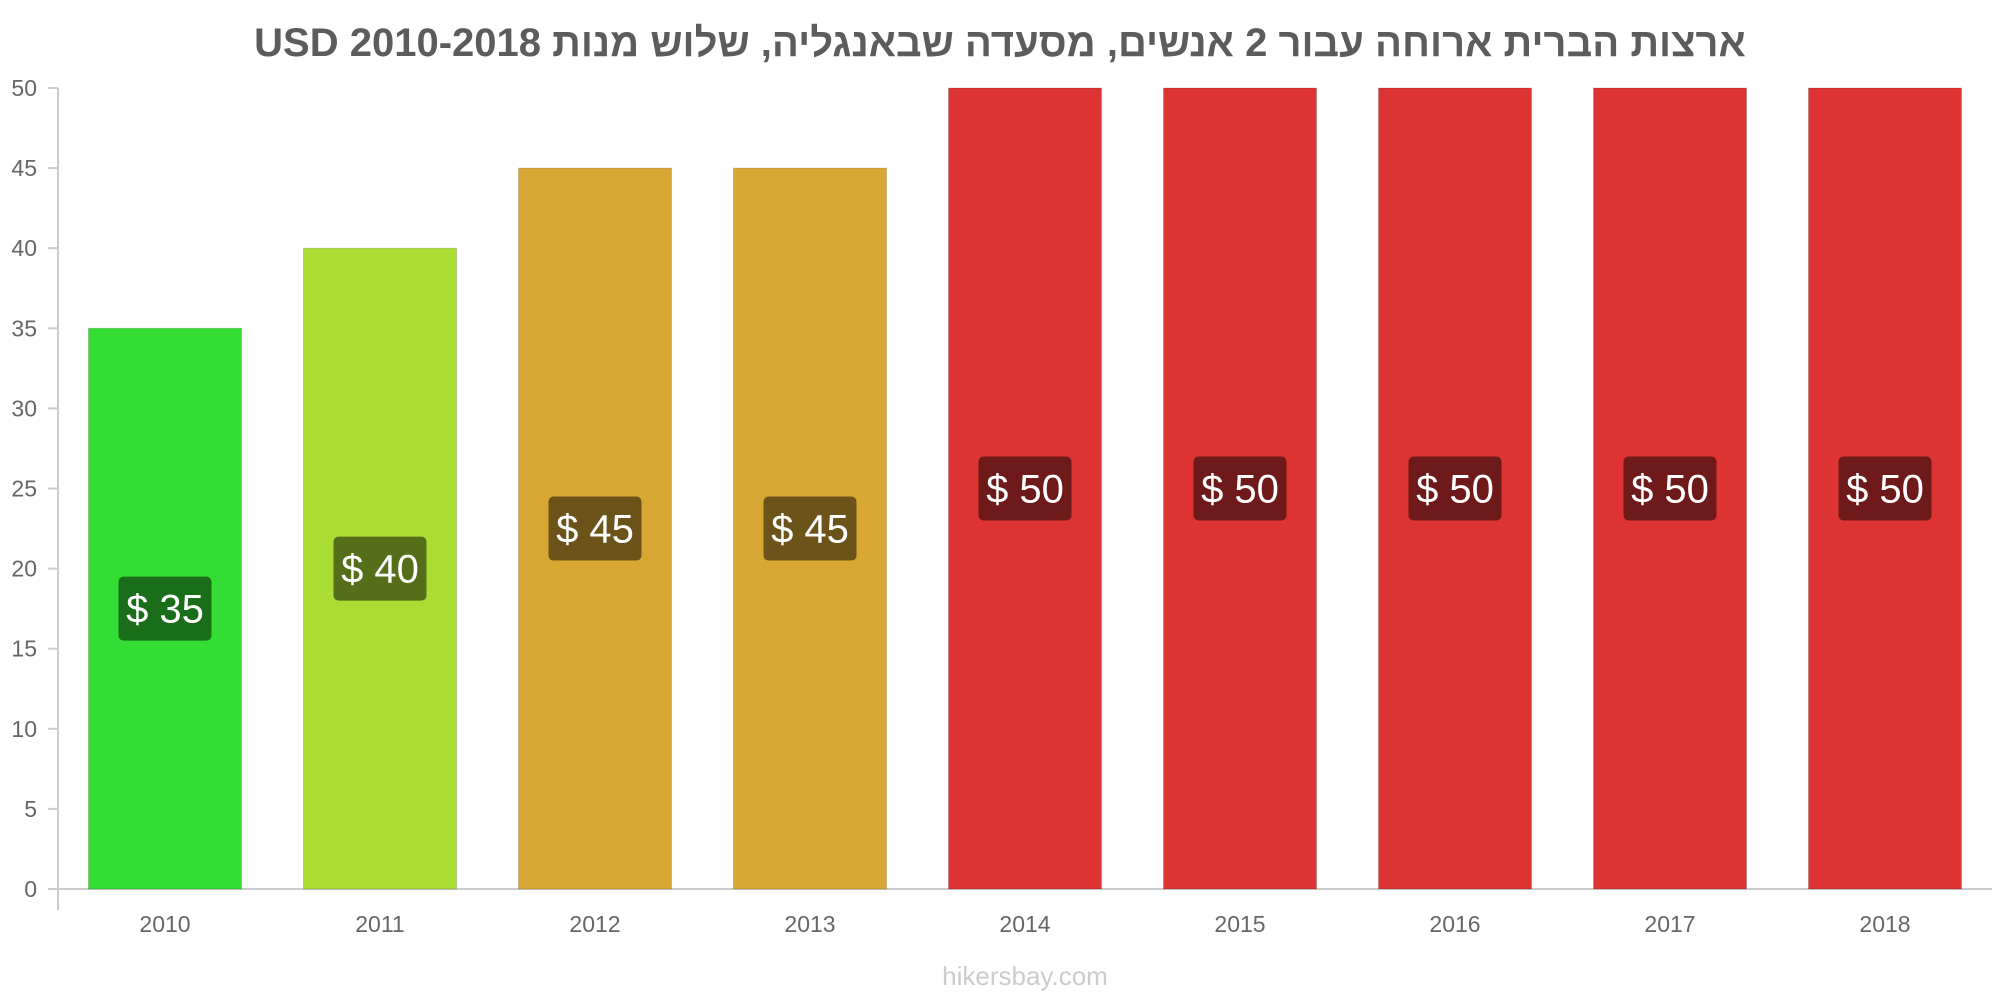 The image size is (2000, 1000). I want to click on y-tick-label: 10, so click(24, 729).